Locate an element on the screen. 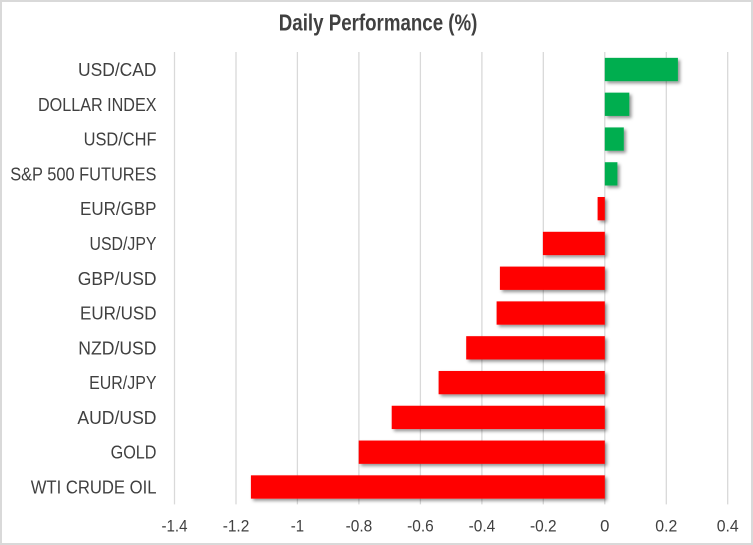 This screenshot has width=753, height=545. svg-text: WTI CRUDE OIL is located at coordinates (94, 488).